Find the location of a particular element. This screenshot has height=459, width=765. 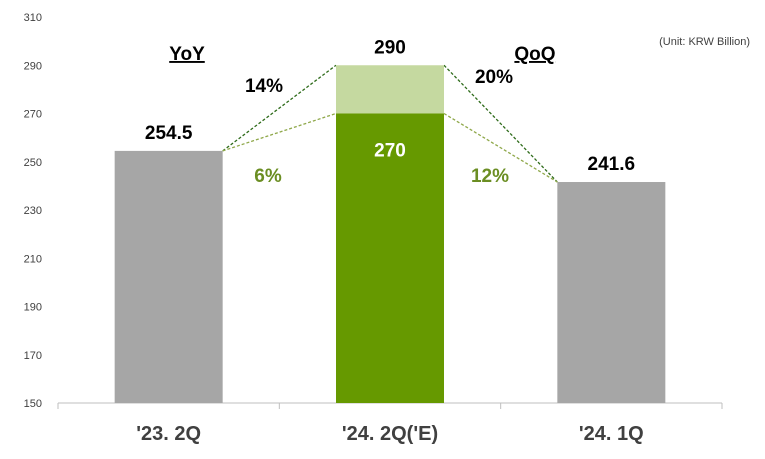

y-tick-label: 210 is located at coordinates (33, 259).